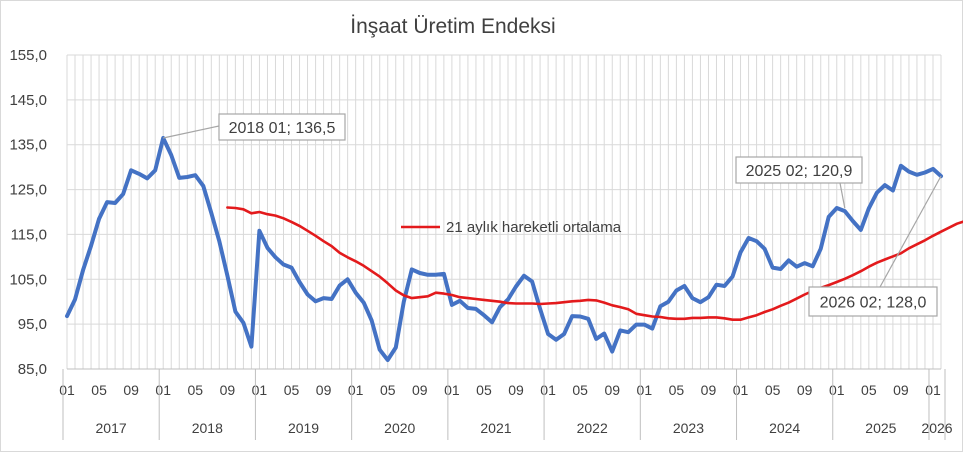 The image size is (963, 452). I want to click on y-tick-label: 115,0, so click(29, 234).